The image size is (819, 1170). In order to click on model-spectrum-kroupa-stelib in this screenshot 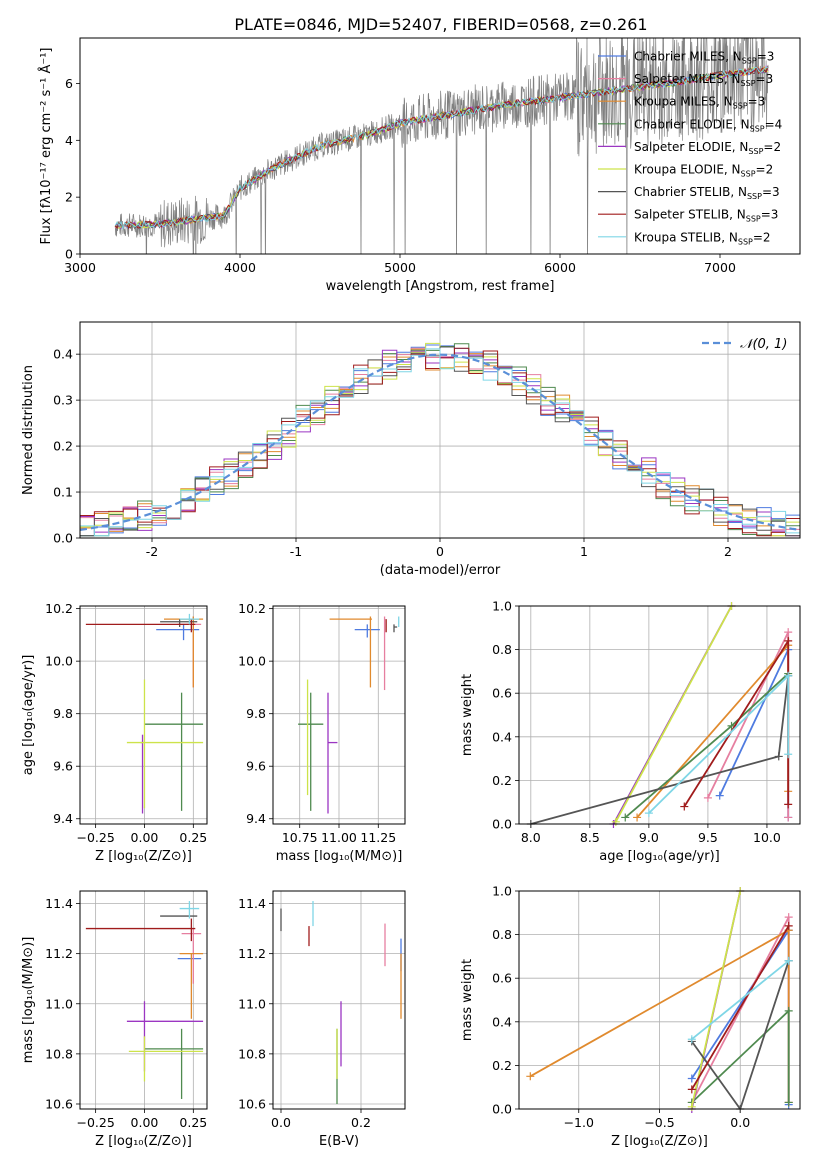, I will do `click(441, 148)`.